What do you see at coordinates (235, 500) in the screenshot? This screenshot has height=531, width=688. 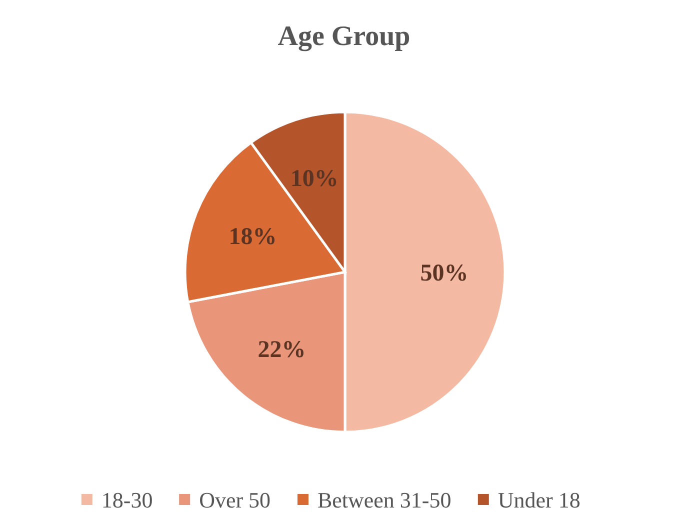 I see `legend-label: Over 50` at bounding box center [235, 500].